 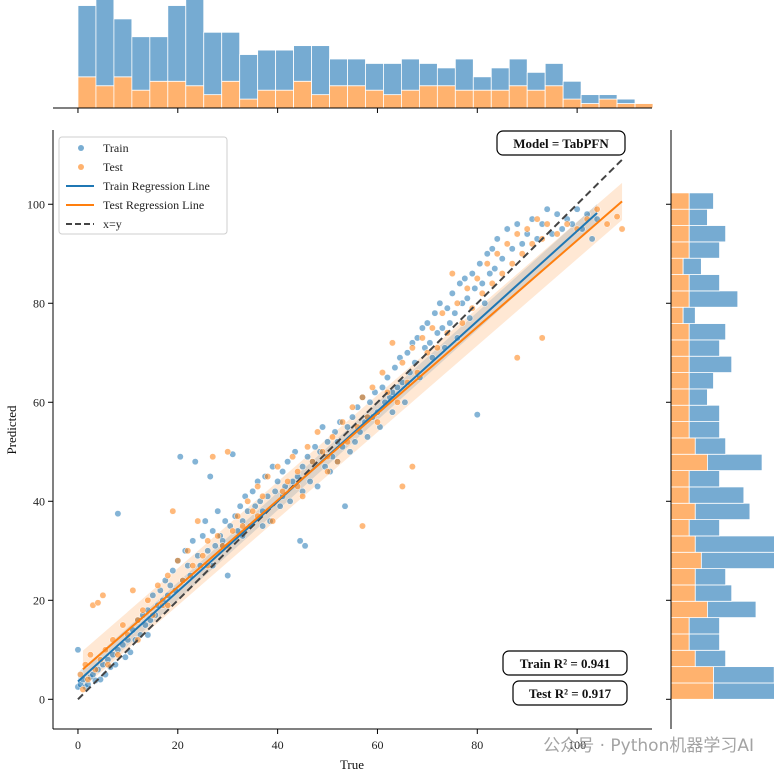 I want to click on y-tick-label: 60, so click(x=39, y=402).